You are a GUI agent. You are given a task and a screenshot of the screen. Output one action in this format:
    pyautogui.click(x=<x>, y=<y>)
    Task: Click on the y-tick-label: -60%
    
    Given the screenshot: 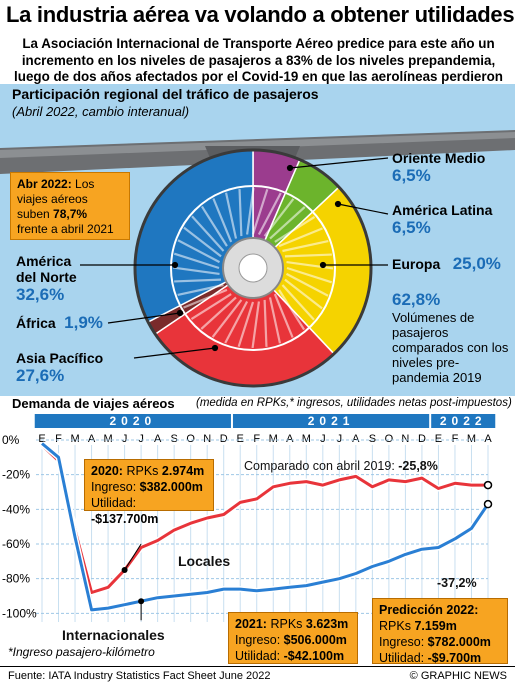 What is the action you would take?
    pyautogui.click(x=16, y=544)
    